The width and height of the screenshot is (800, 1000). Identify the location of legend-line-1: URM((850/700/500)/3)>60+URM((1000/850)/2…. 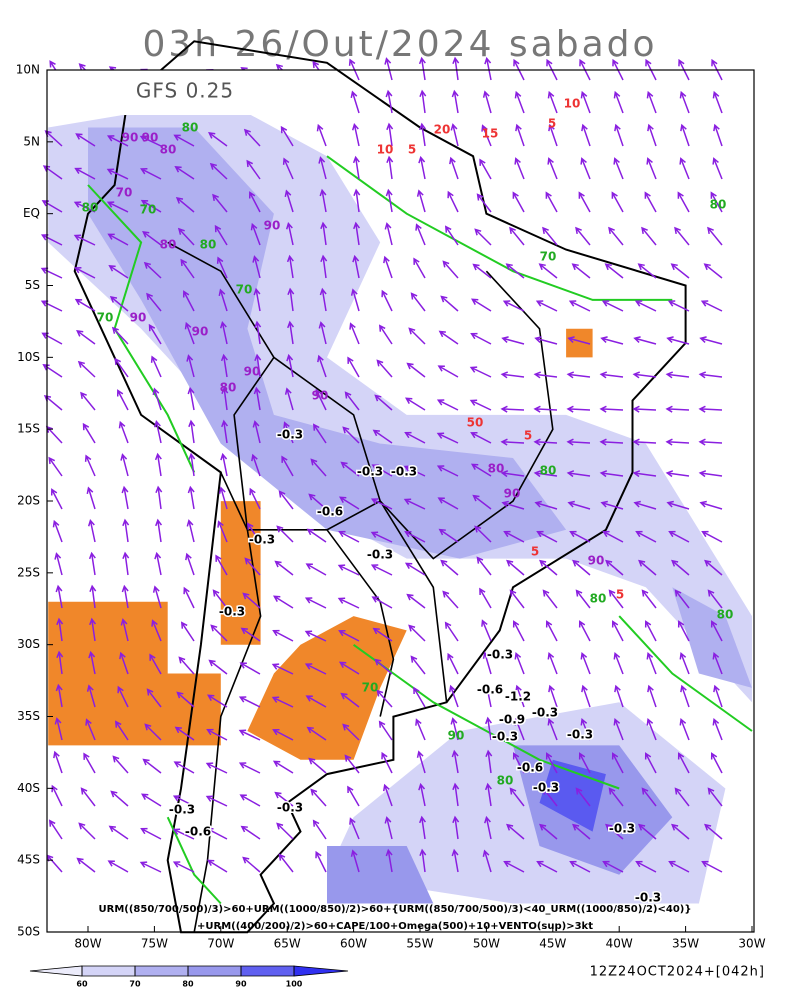
(395, 909).